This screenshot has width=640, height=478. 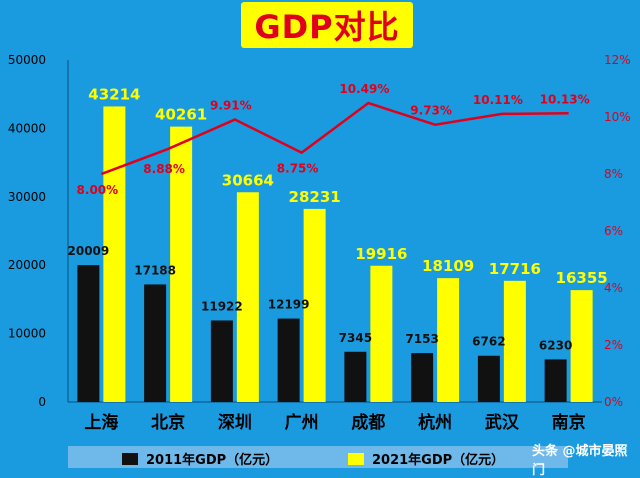 I want to click on legend-label-2021: 2021年GDP（亿元）, so click(x=438, y=460).